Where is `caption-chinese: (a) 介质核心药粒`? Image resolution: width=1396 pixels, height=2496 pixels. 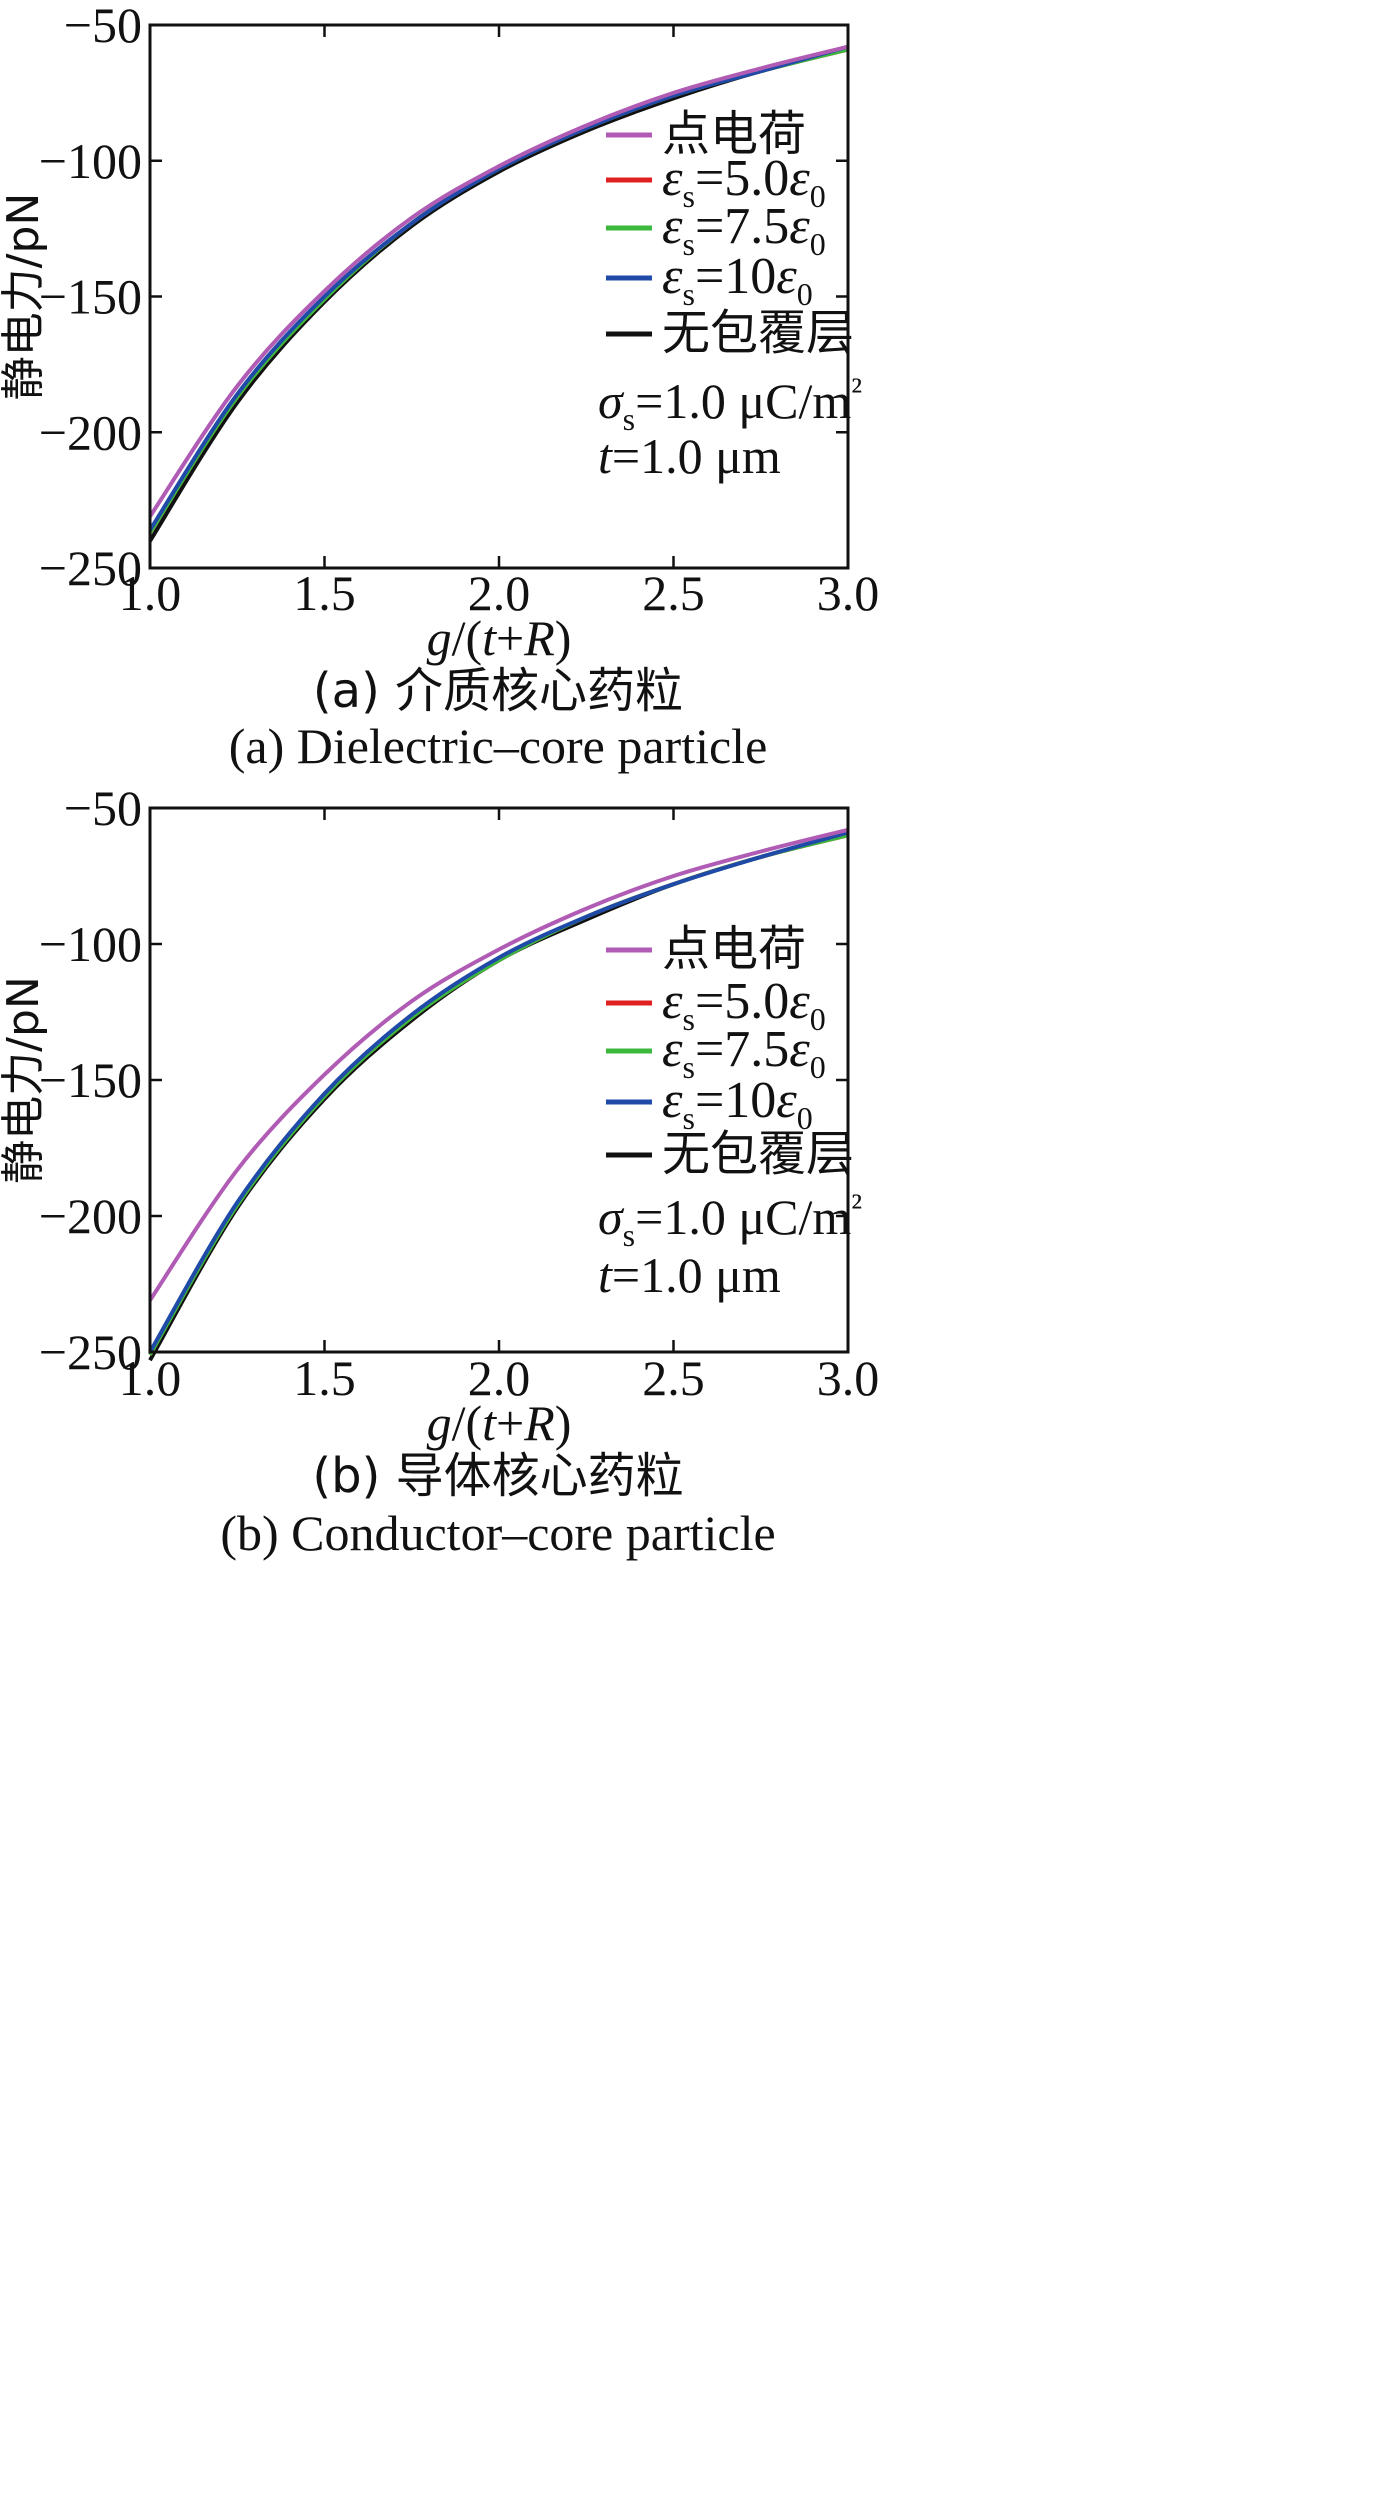 caption-chinese: (a) 介质核心药粒 is located at coordinates (498, 691).